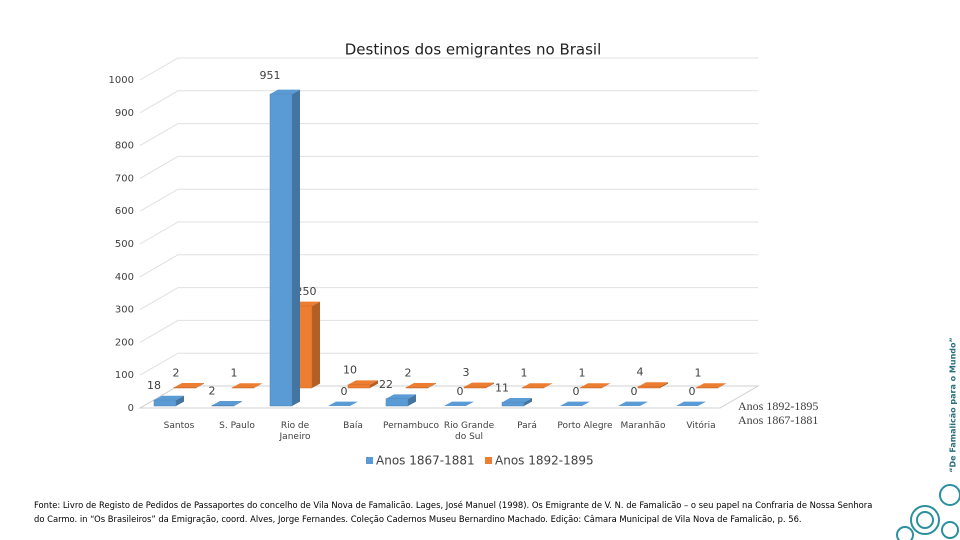 Image resolution: width=960 pixels, height=540 pixels. Describe the element at coordinates (124, 310) in the screenshot. I see `y-tick-label: 300` at that location.